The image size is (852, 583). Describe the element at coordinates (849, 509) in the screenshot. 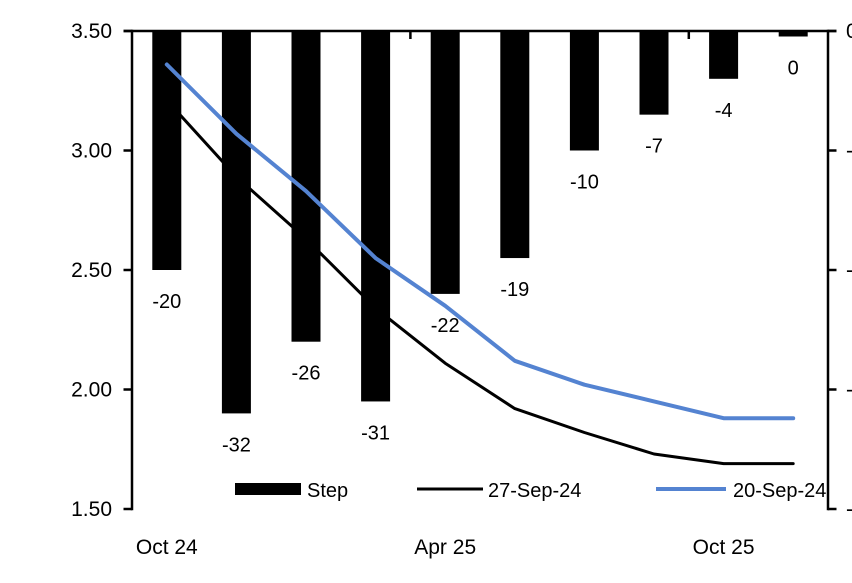

I see `right-axis-tick-label: -40` at that location.